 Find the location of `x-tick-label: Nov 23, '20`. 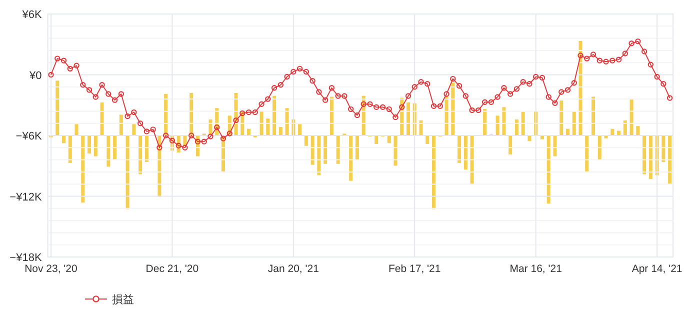

x-tick-label: Nov 23, '20 is located at coordinates (51, 269).